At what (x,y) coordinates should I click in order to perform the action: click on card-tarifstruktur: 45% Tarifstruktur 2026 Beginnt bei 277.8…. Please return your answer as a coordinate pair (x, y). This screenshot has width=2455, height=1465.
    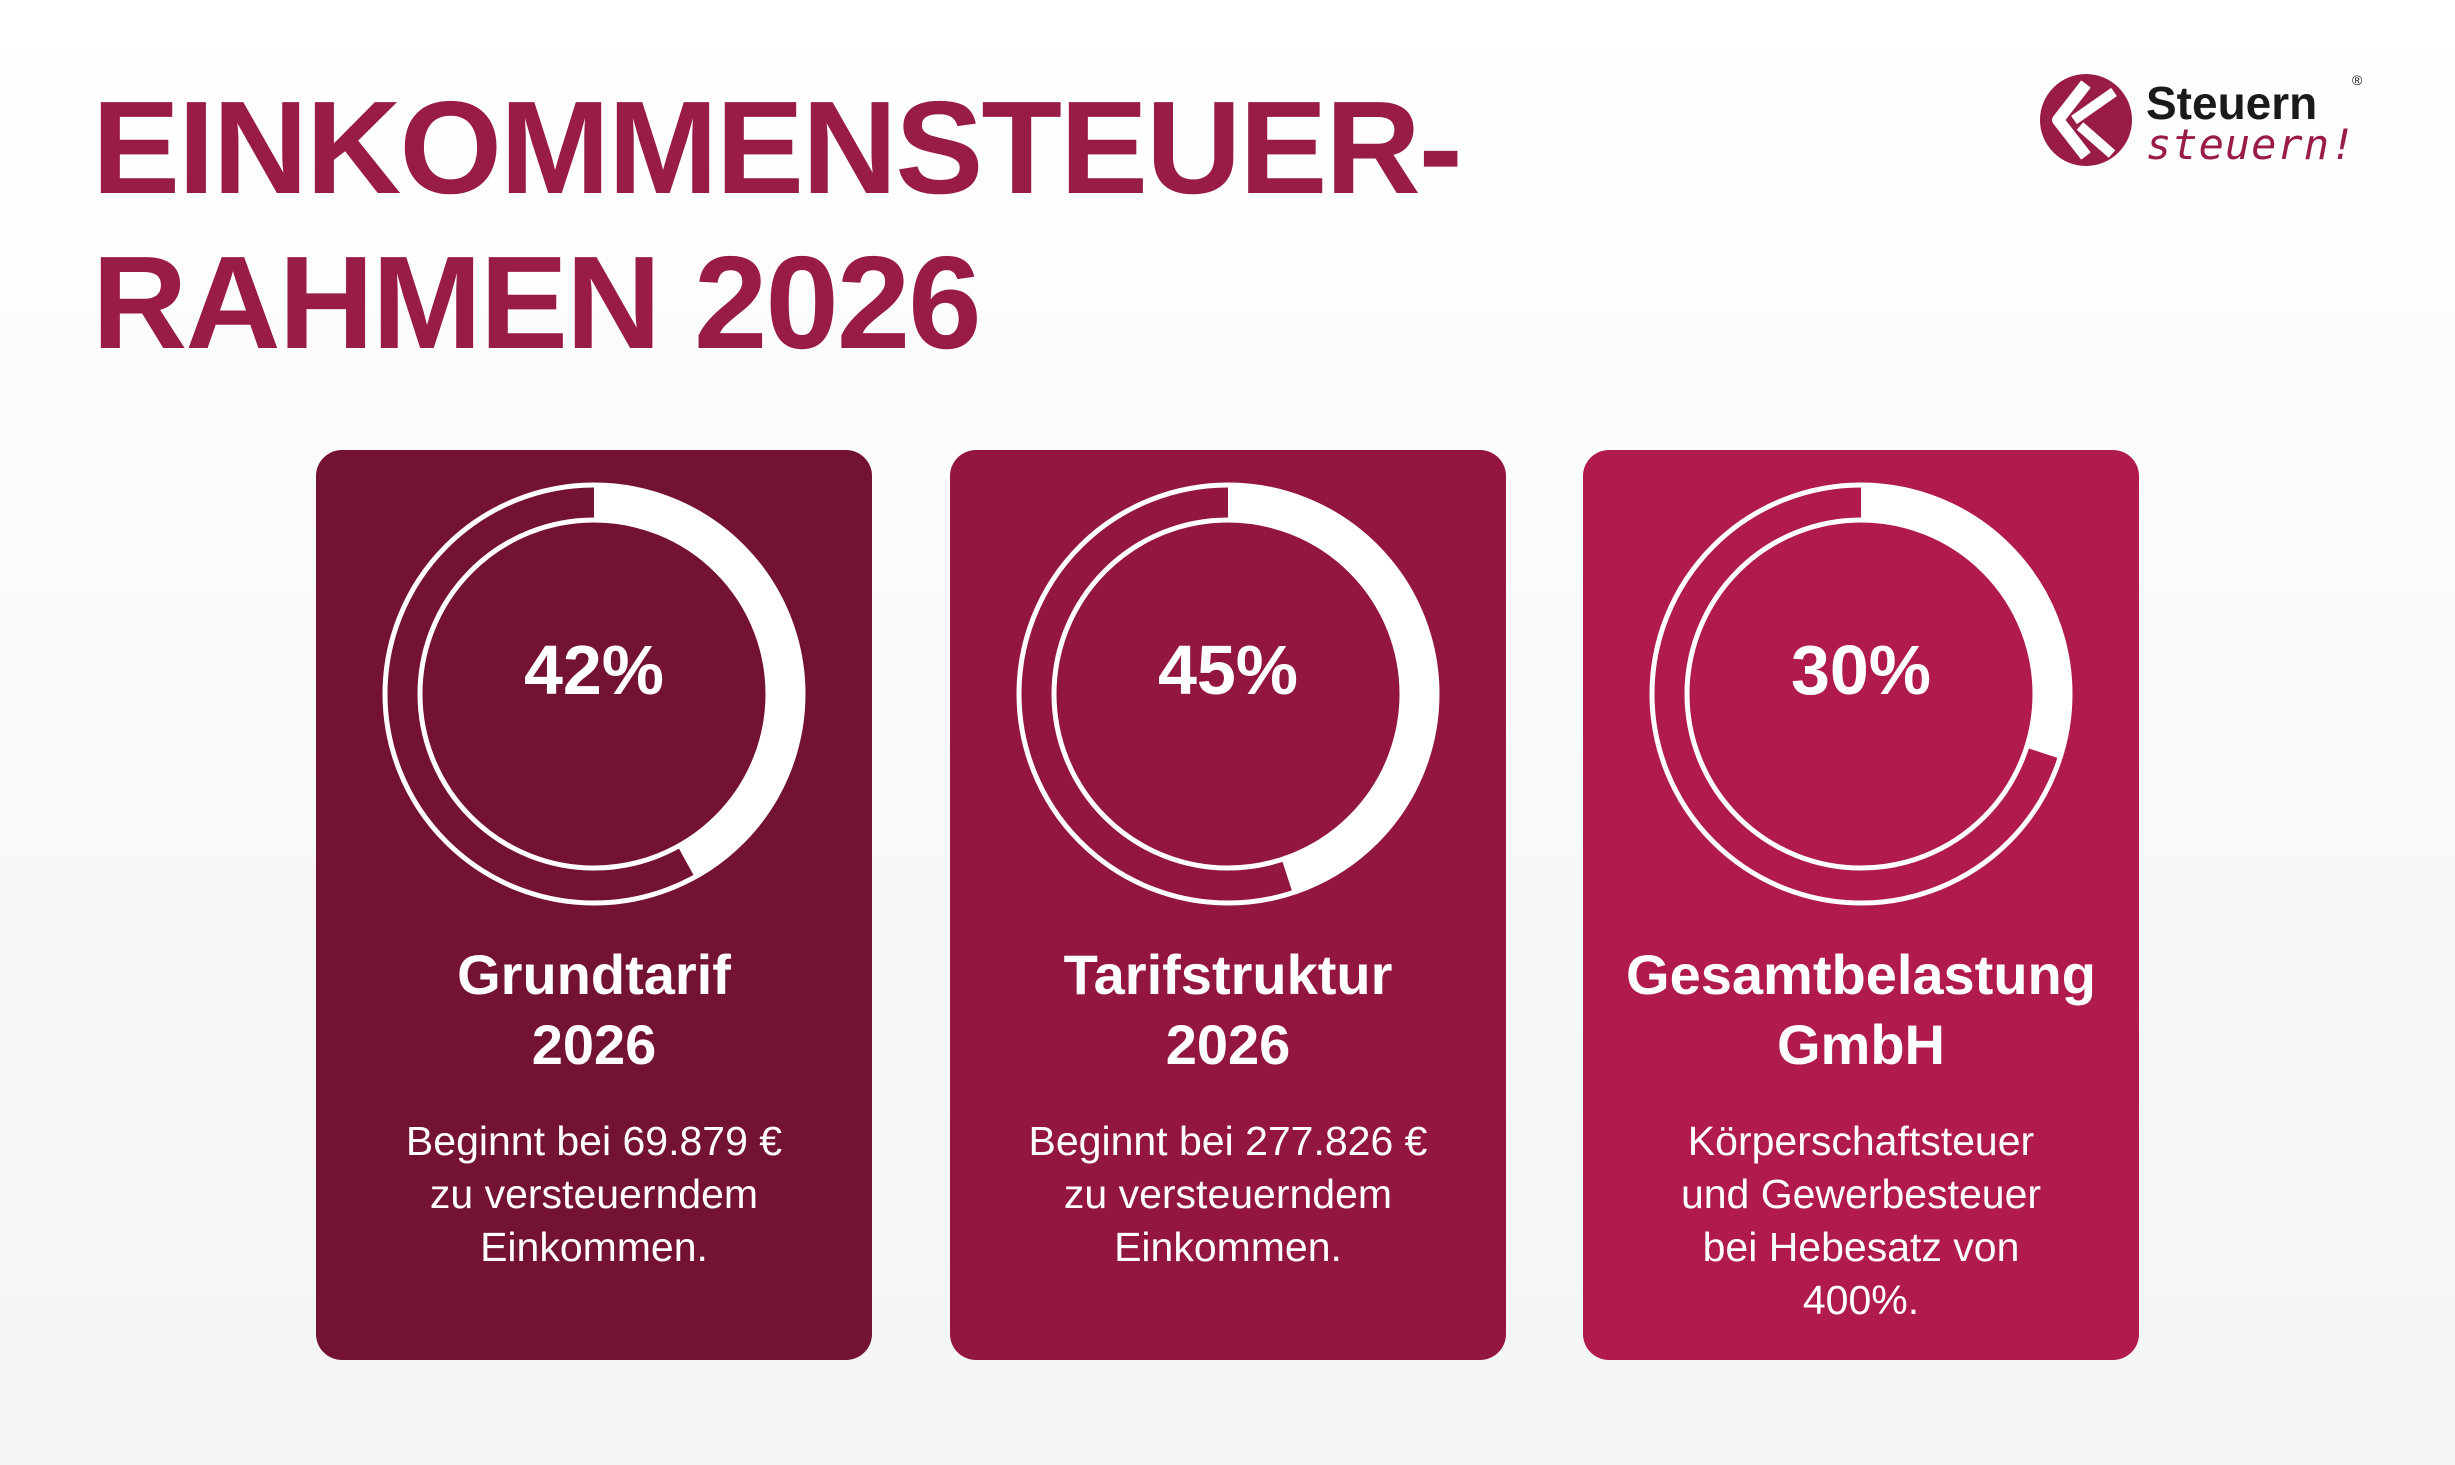
    Looking at the image, I should click on (1228, 905).